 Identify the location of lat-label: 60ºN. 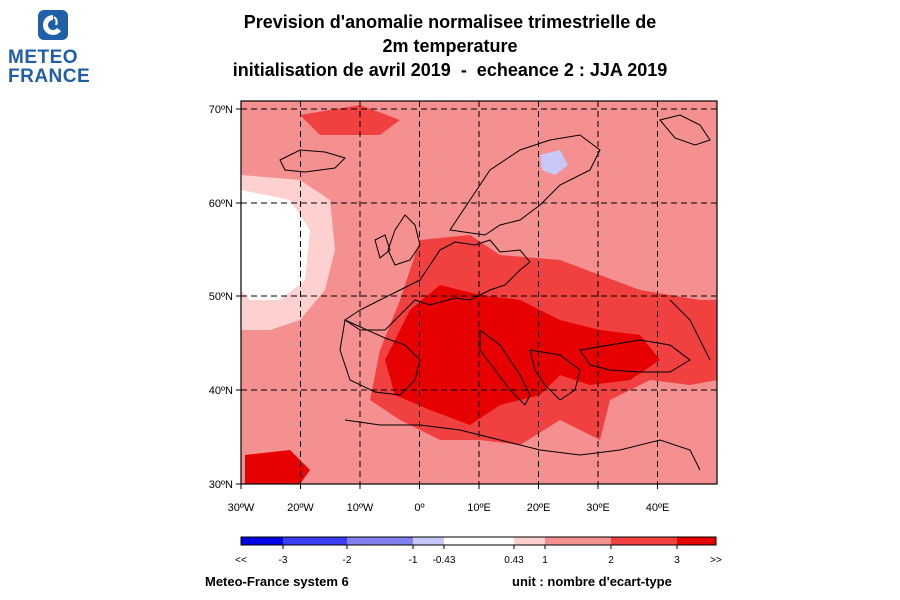
(221, 204).